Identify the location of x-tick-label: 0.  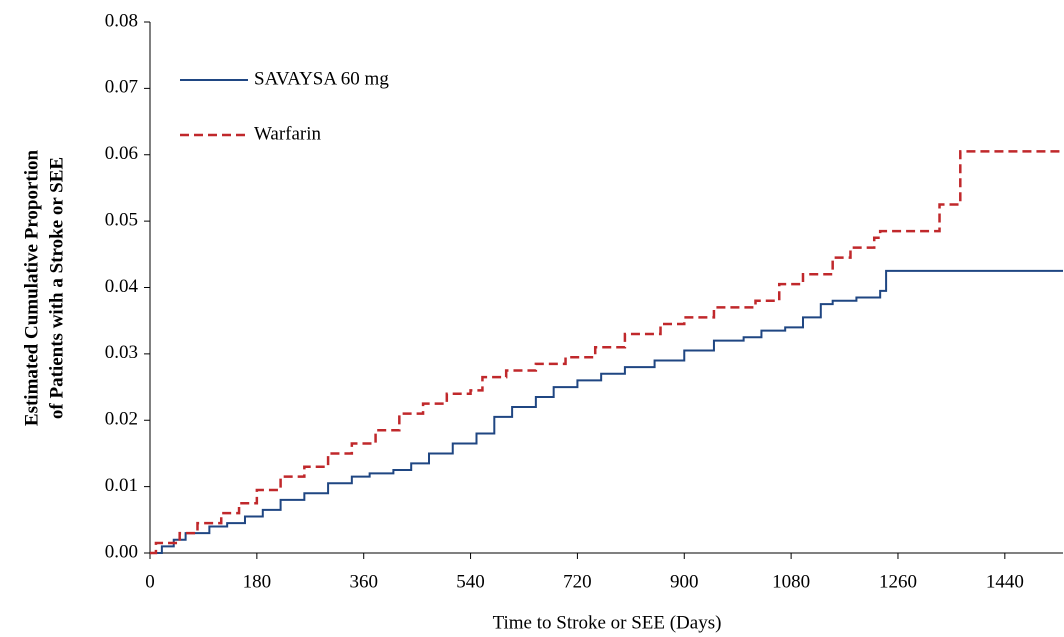
(150, 581).